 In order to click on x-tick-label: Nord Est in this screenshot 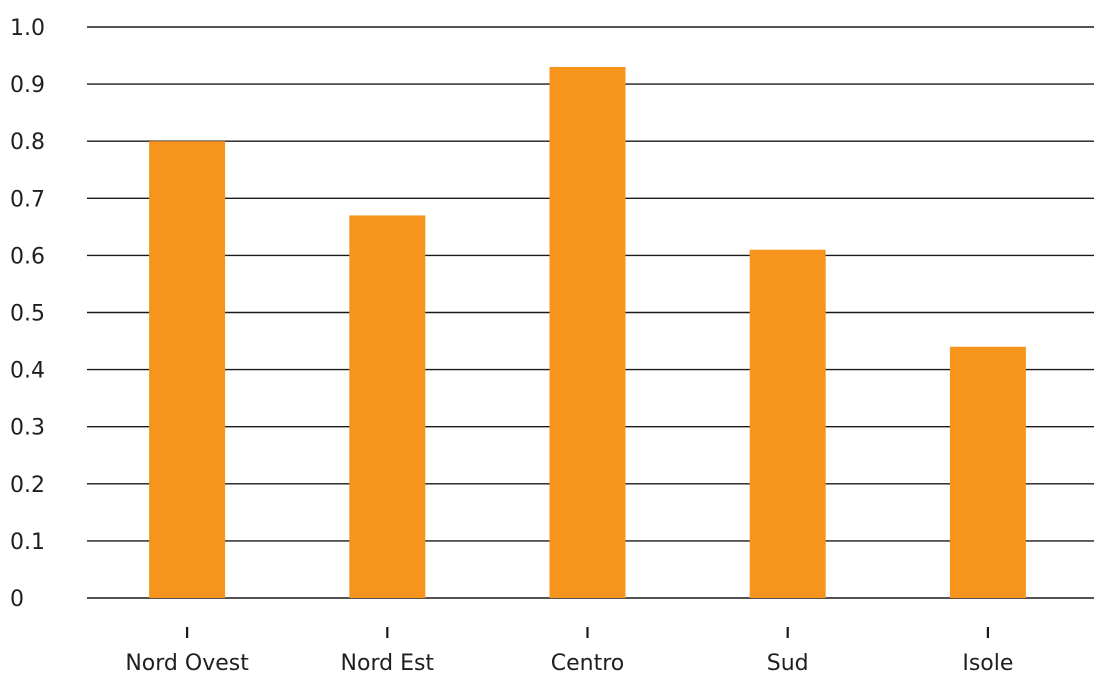, I will do `click(388, 663)`.